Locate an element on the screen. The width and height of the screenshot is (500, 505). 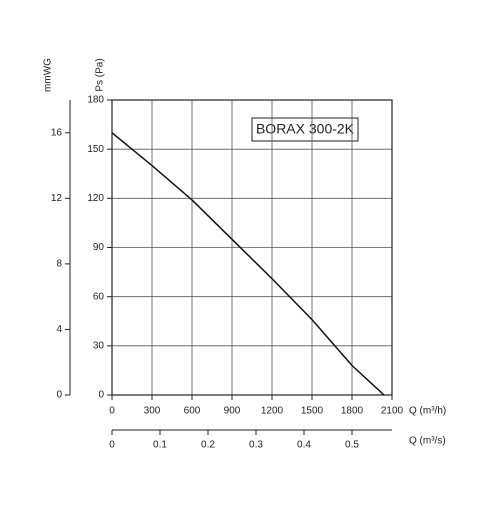
x-tick-label: 1200 is located at coordinates (272, 411).